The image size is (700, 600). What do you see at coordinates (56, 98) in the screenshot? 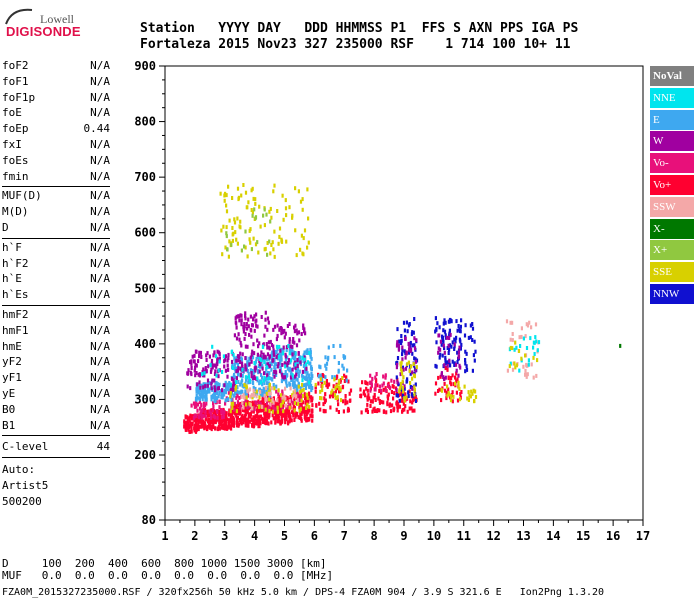
I see `param-row: foF1p N/A` at bounding box center [56, 98].